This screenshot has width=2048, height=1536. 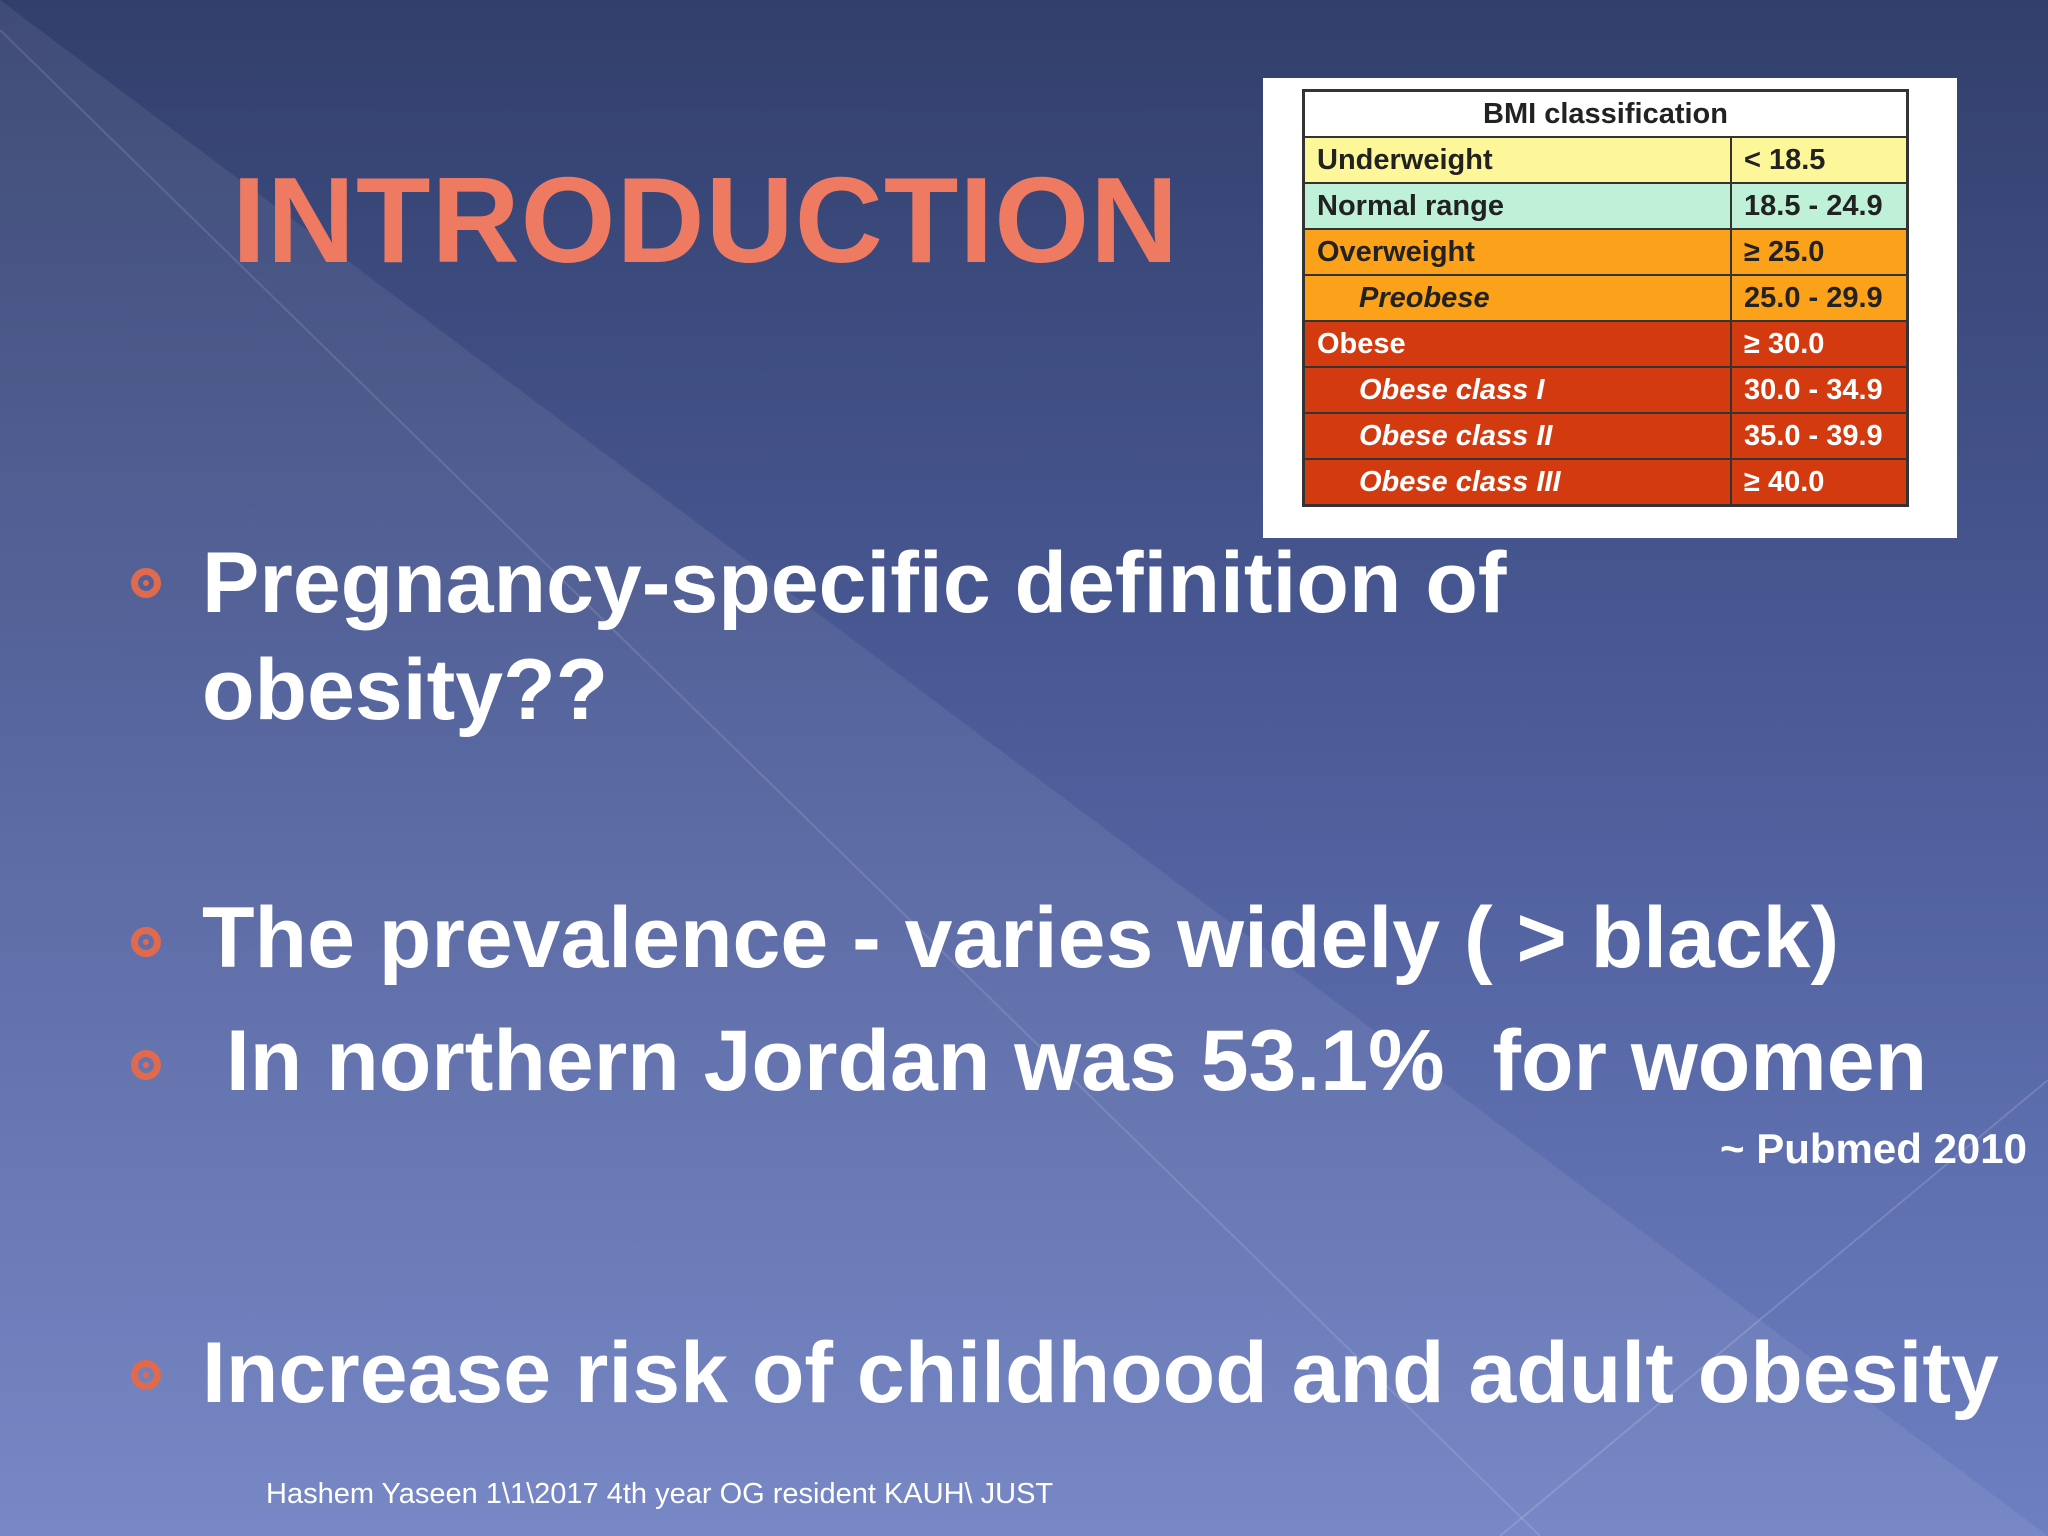 I want to click on table-row: Obese class I 30.0 - 34.9, so click(x=1605, y=390).